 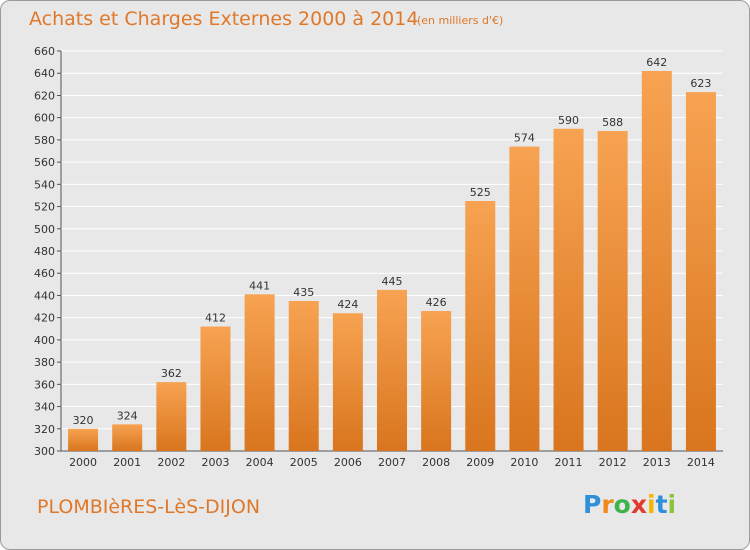 What do you see at coordinates (303, 292) in the screenshot?
I see `data-label-2005: 435` at bounding box center [303, 292].